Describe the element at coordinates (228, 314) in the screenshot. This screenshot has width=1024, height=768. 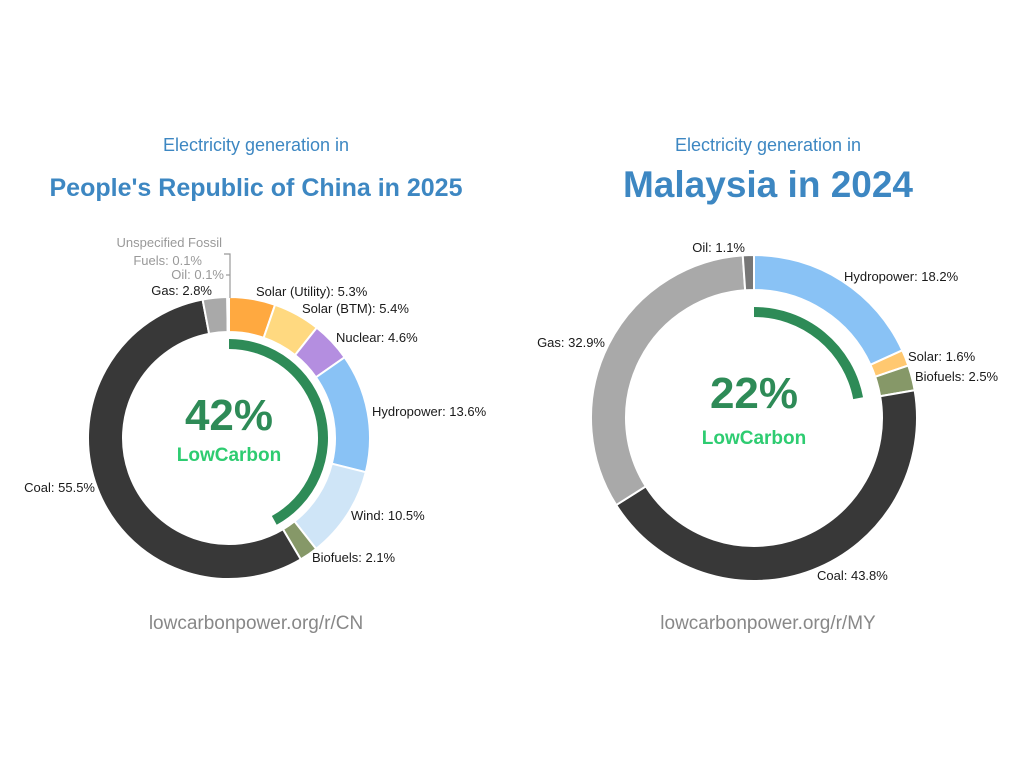
I see `china-slice-unspecified-fossil-fuels` at that location.